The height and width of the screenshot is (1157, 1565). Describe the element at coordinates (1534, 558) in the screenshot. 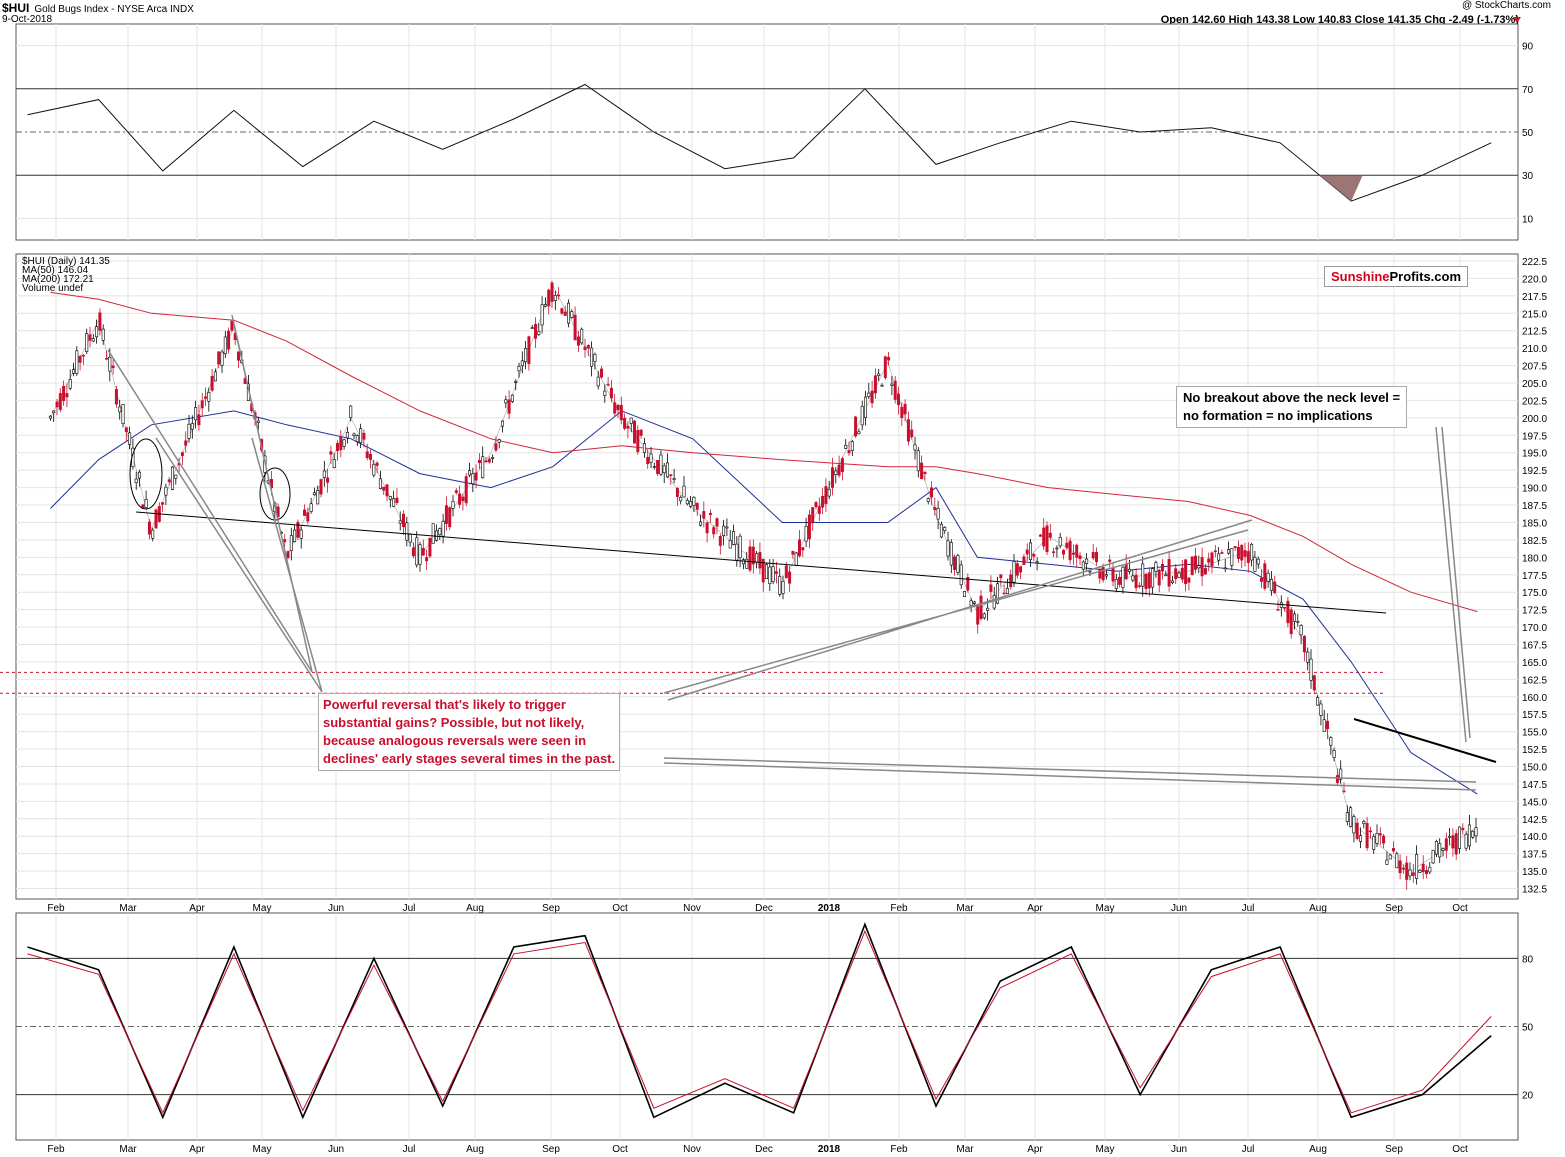

I see `price-tick: 180.0` at that location.